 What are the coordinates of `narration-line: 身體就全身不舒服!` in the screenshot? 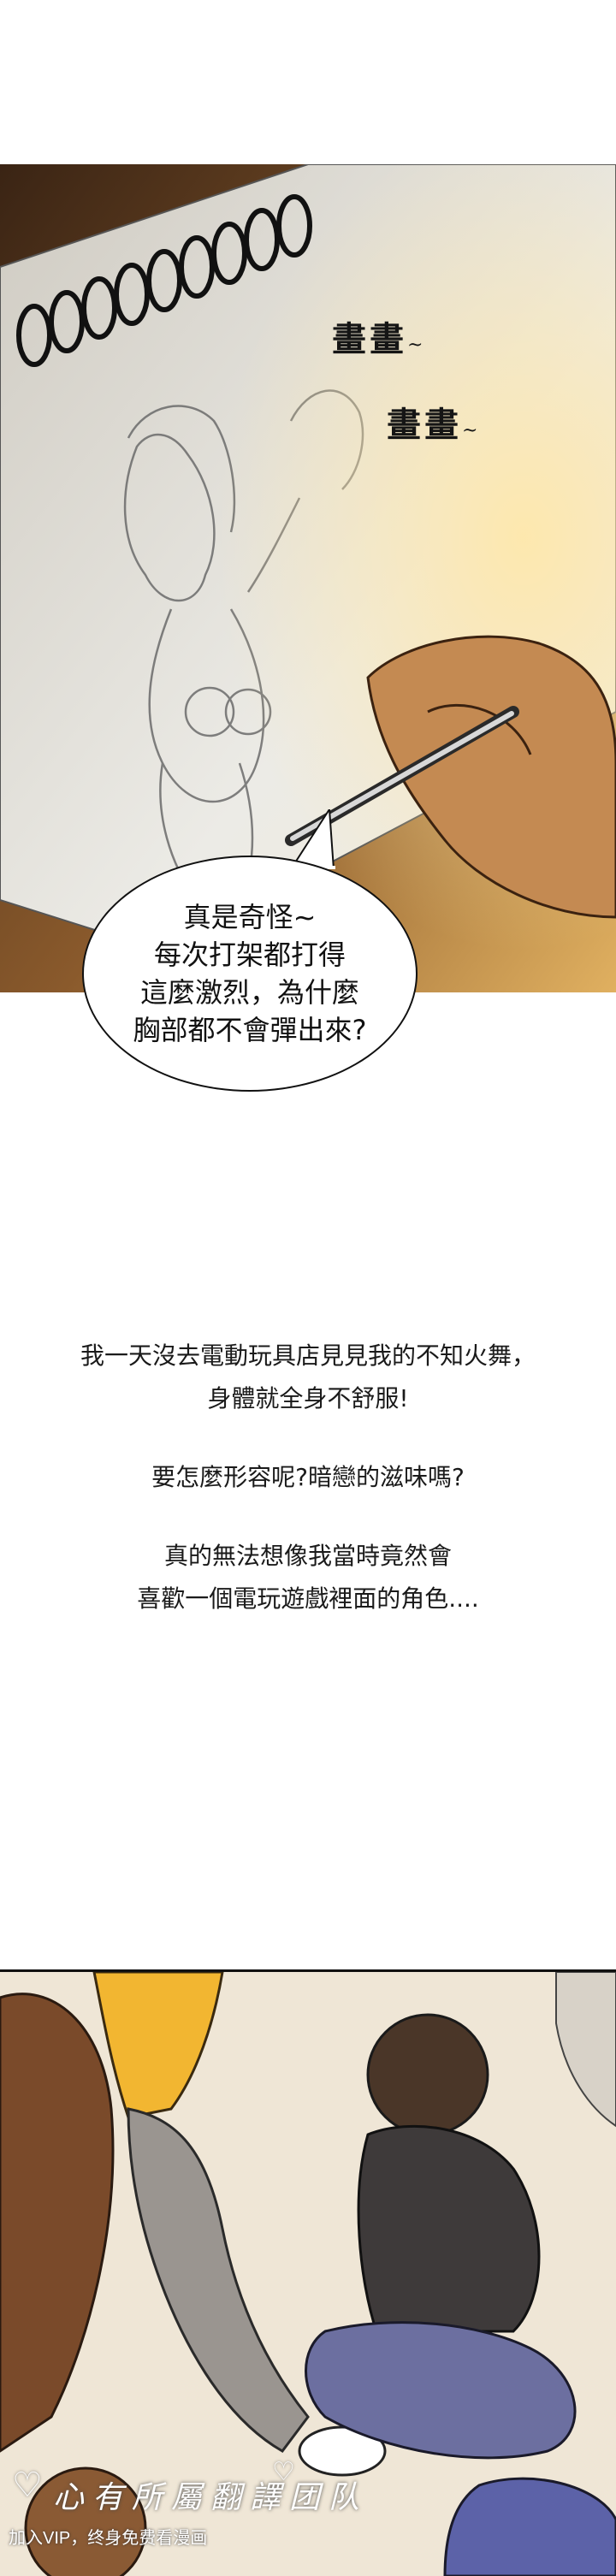 It's located at (308, 1398).